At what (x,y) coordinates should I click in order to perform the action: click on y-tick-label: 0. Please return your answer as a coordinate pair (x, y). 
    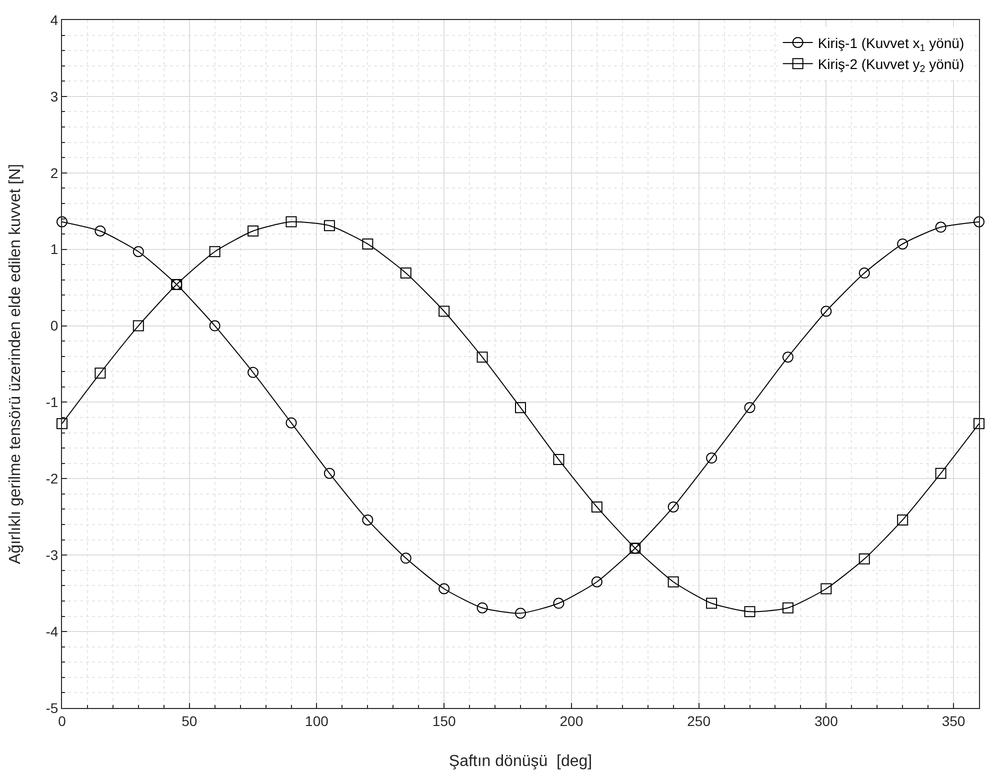
    Looking at the image, I should click on (54, 326).